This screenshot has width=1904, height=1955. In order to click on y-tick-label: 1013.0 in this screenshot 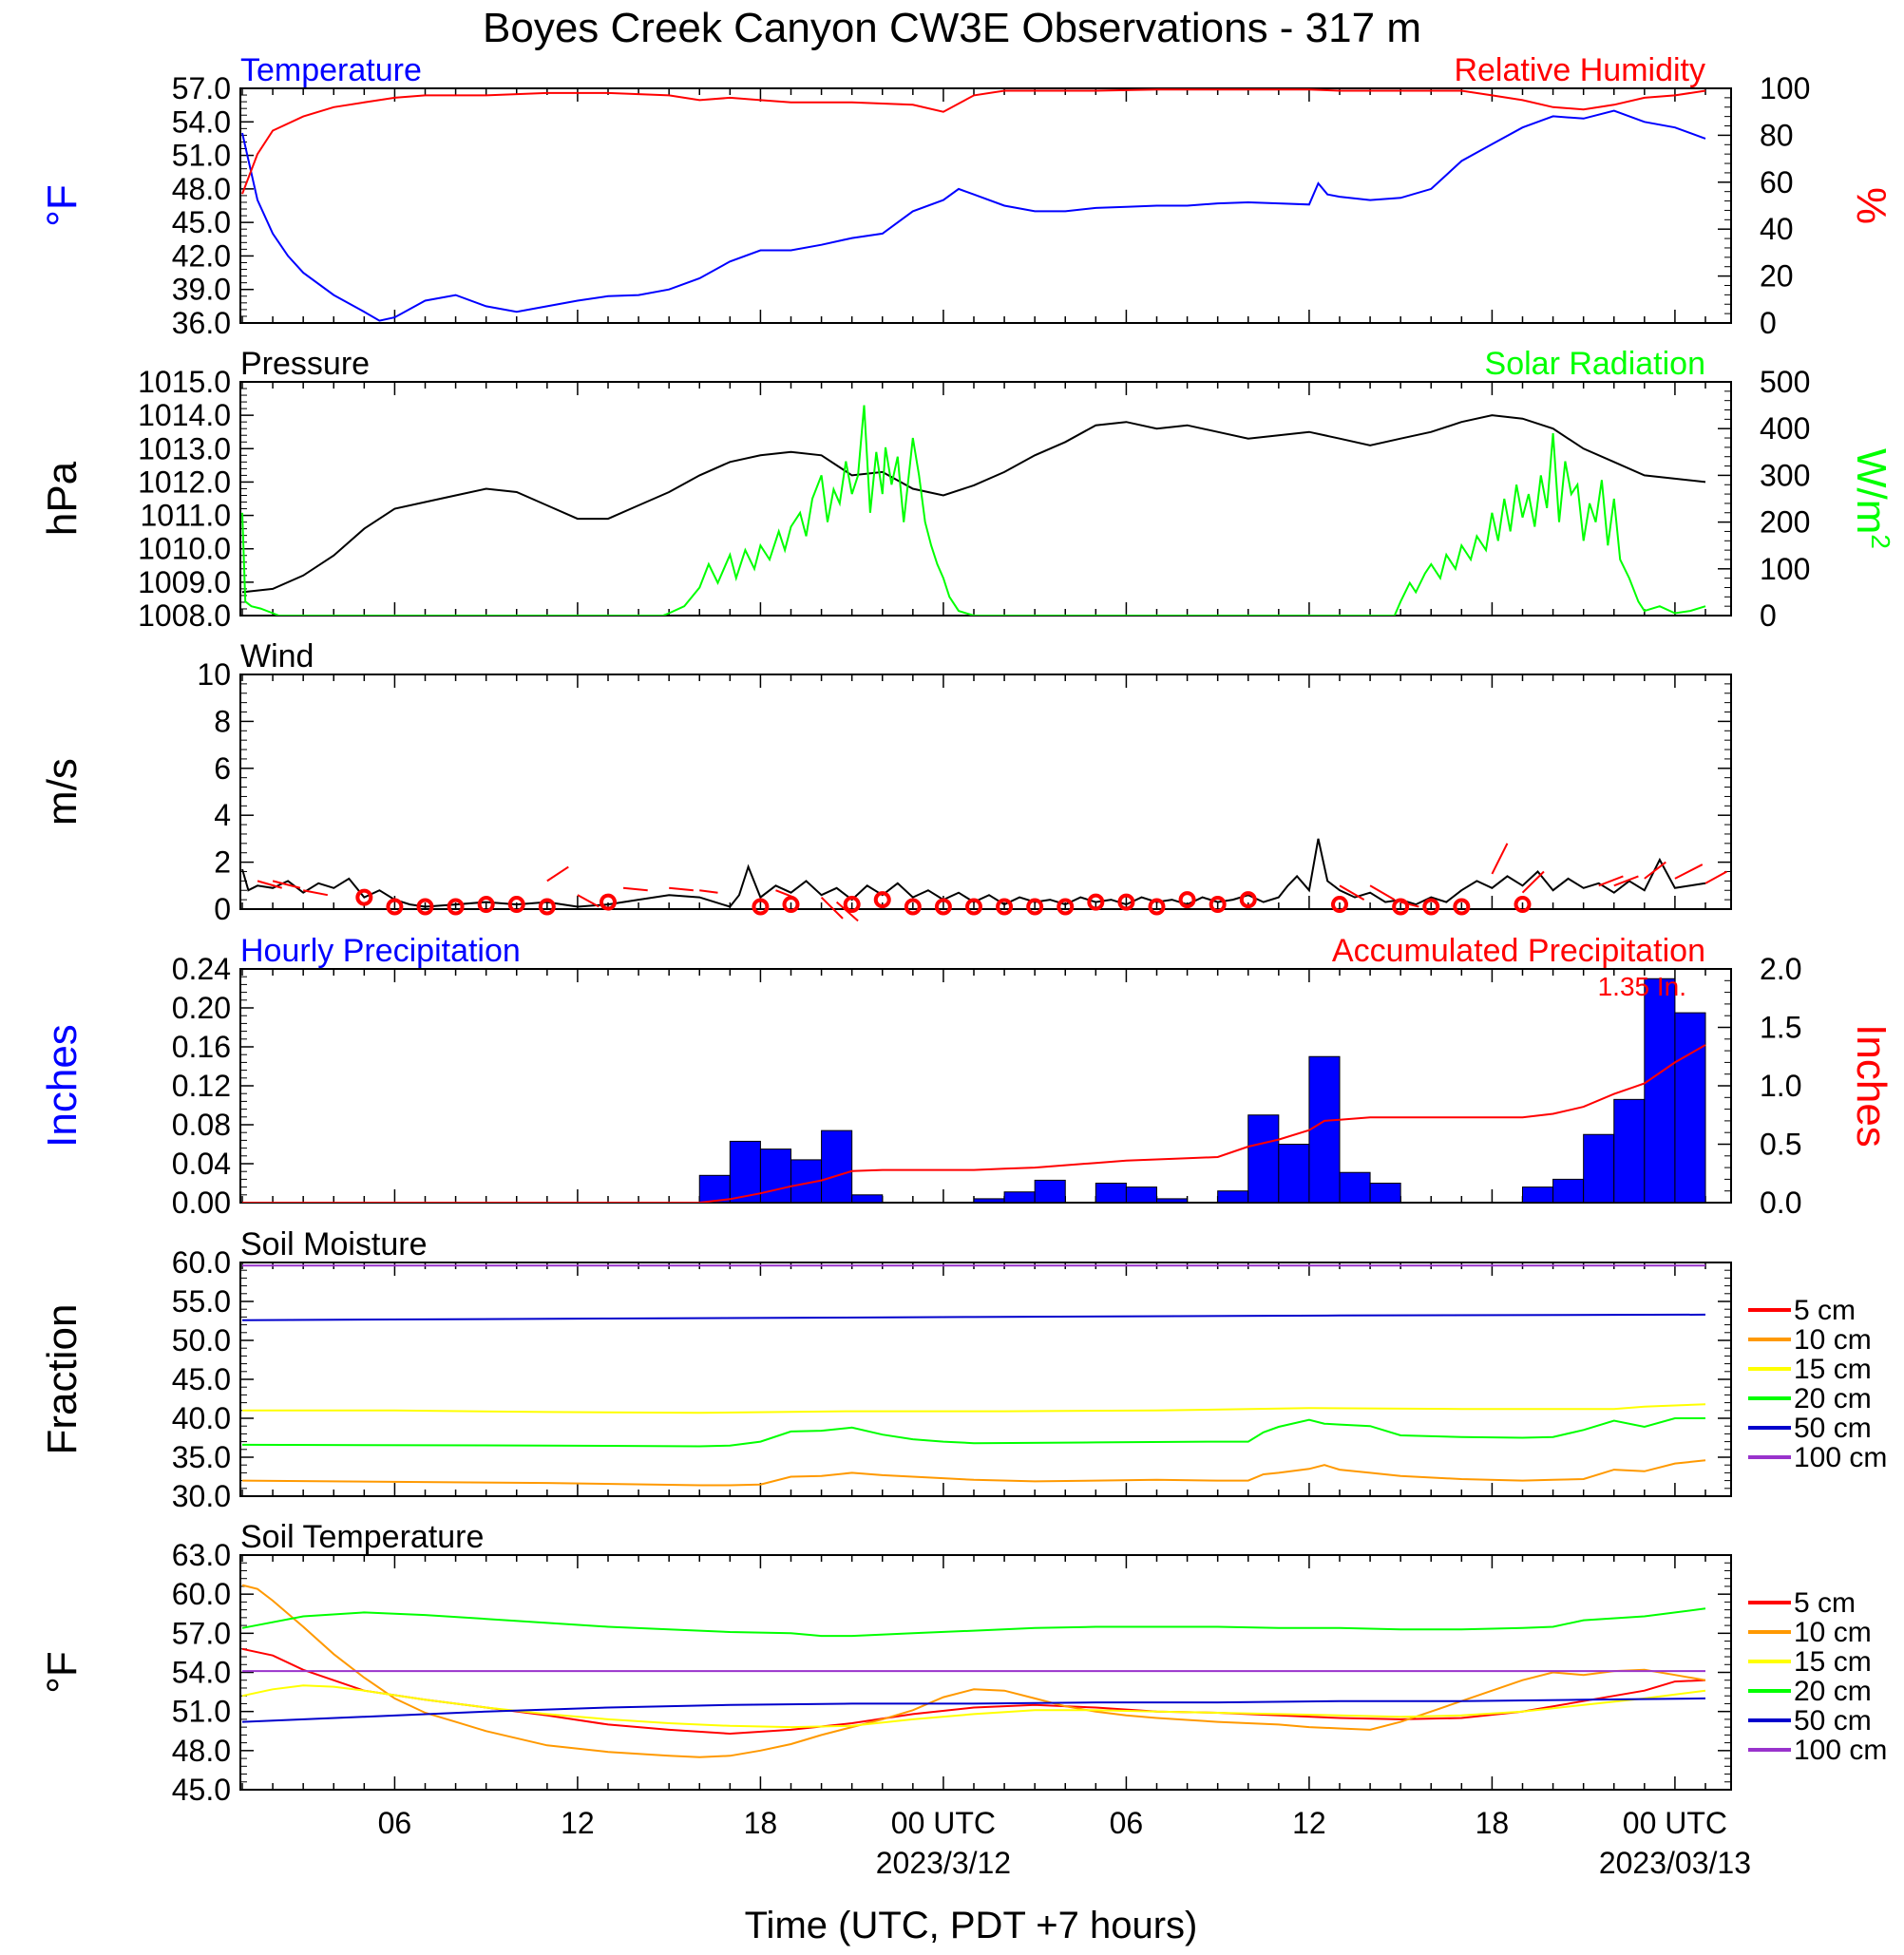, I will do `click(184, 448)`.